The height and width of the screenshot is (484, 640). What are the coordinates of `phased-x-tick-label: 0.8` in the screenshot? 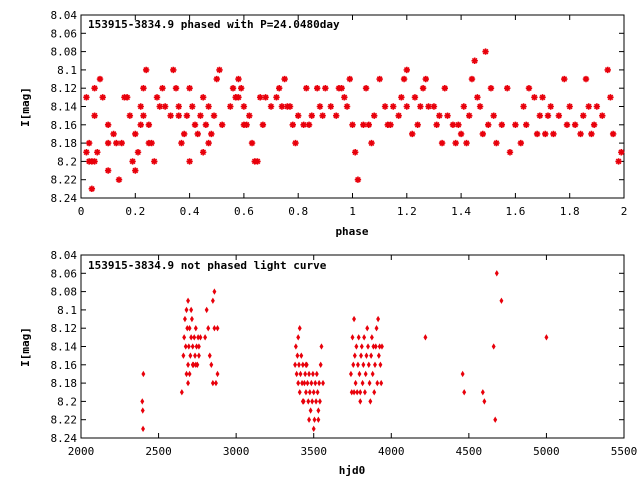 It's located at (298, 211).